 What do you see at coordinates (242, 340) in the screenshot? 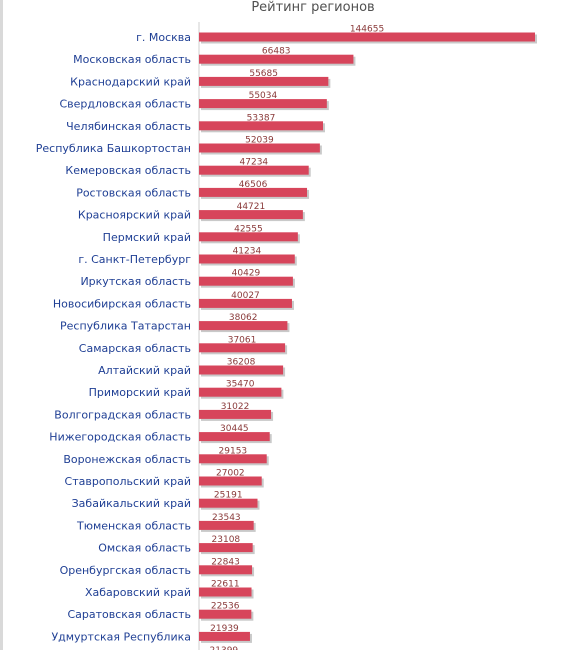
I see `value-label: 37061` at bounding box center [242, 340].